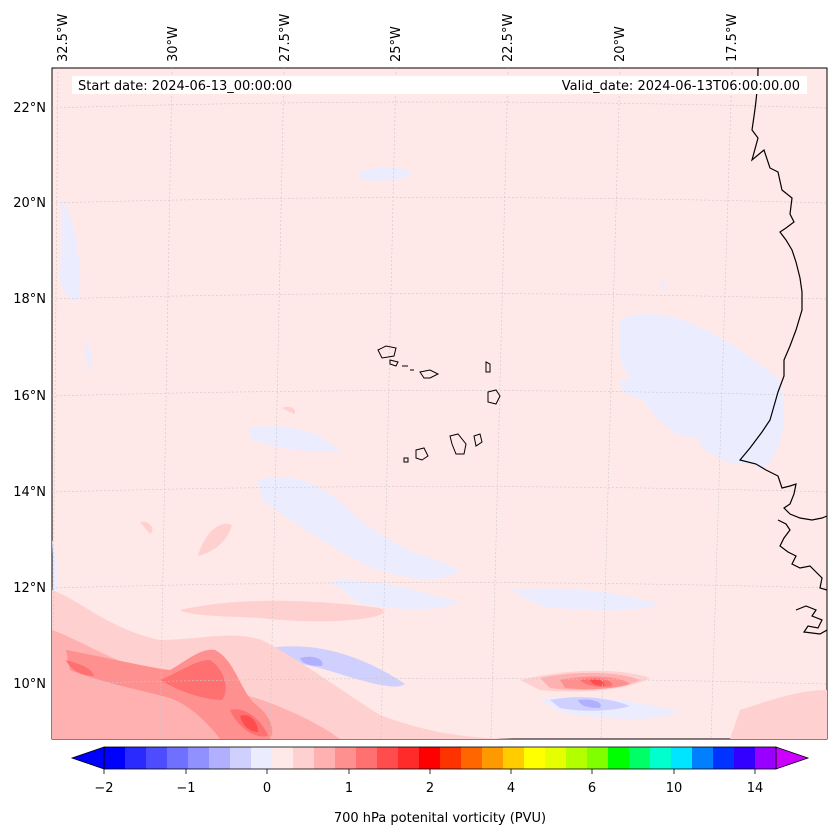  Describe the element at coordinates (792, 758) in the screenshot. I see `colorbar-over-arrow` at that location.